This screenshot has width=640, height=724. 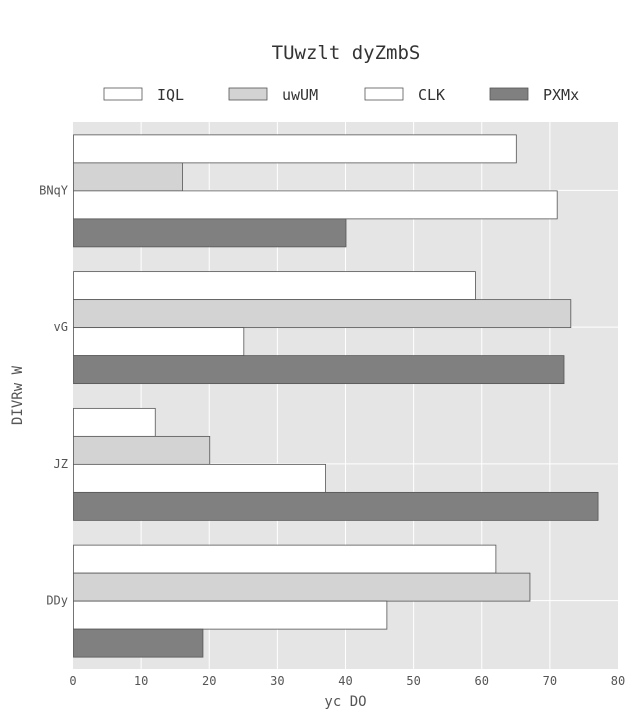 I want to click on bar-pxmx-bnqy, so click(x=210, y=233).